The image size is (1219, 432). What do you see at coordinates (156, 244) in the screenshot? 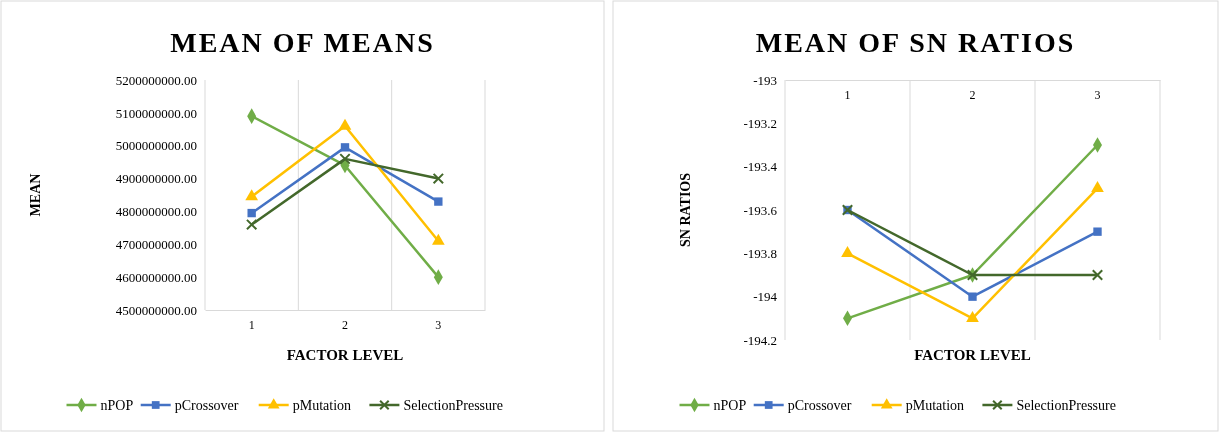
I see `y-tick-label: 4700000000.00` at bounding box center [156, 244].